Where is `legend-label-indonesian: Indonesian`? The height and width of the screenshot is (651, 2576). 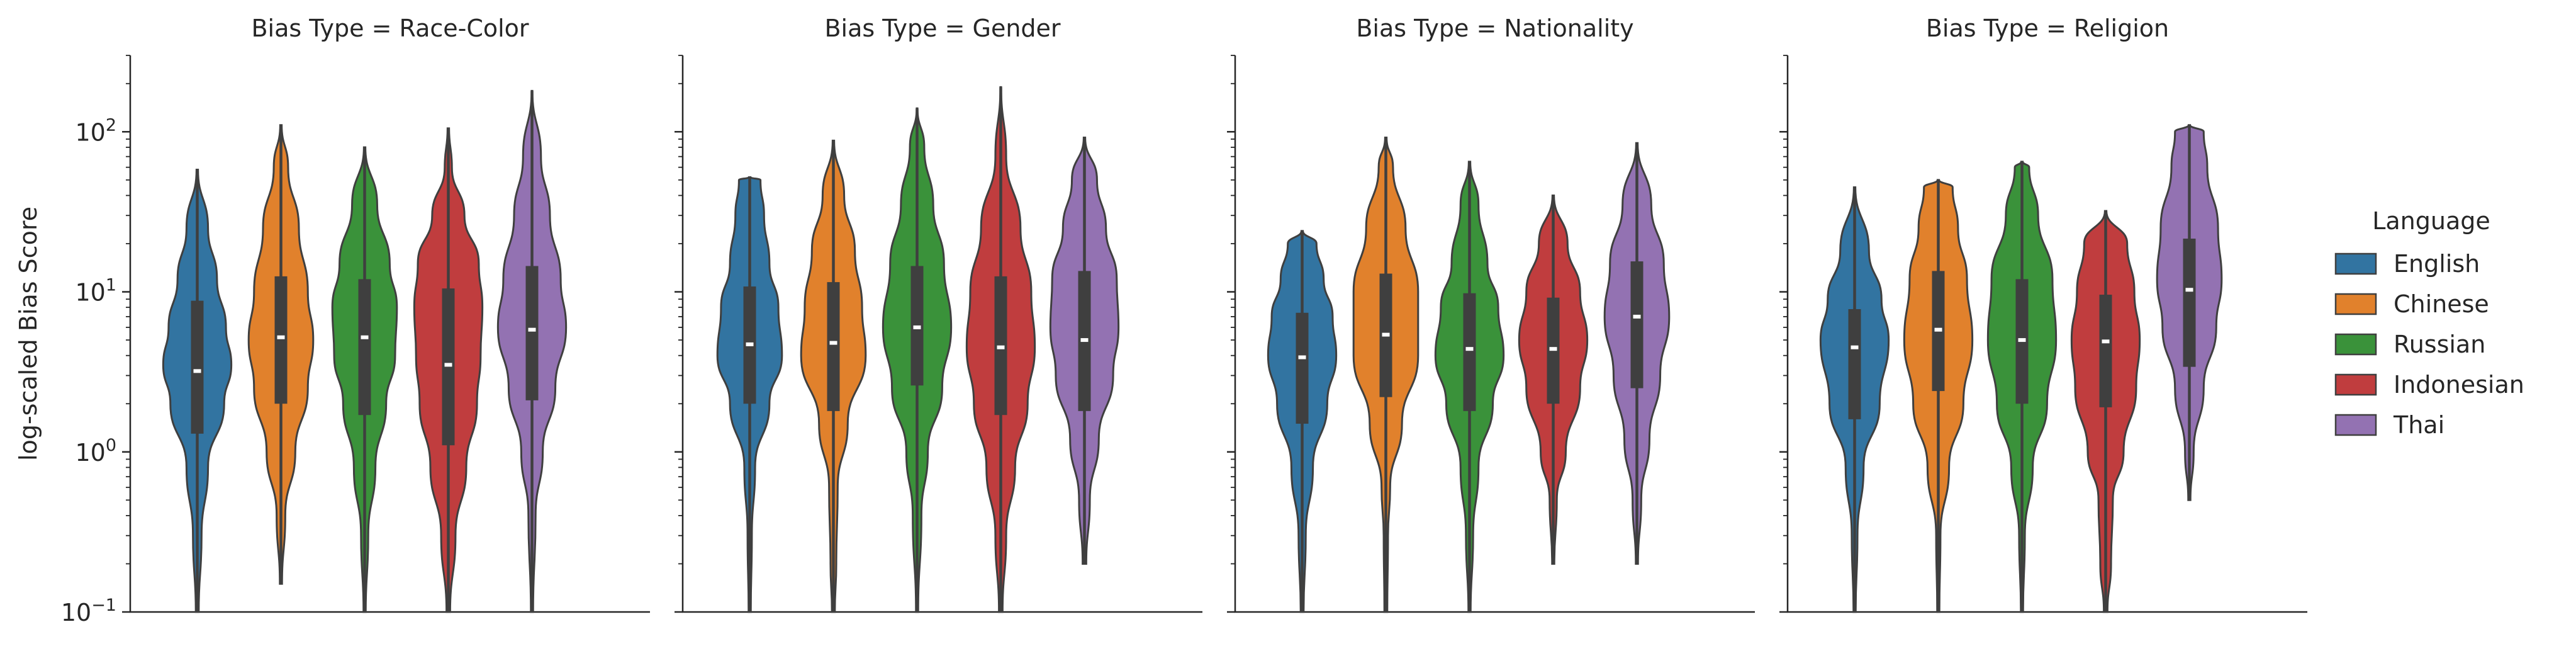 legend-label-indonesian: Indonesian is located at coordinates (2459, 385).